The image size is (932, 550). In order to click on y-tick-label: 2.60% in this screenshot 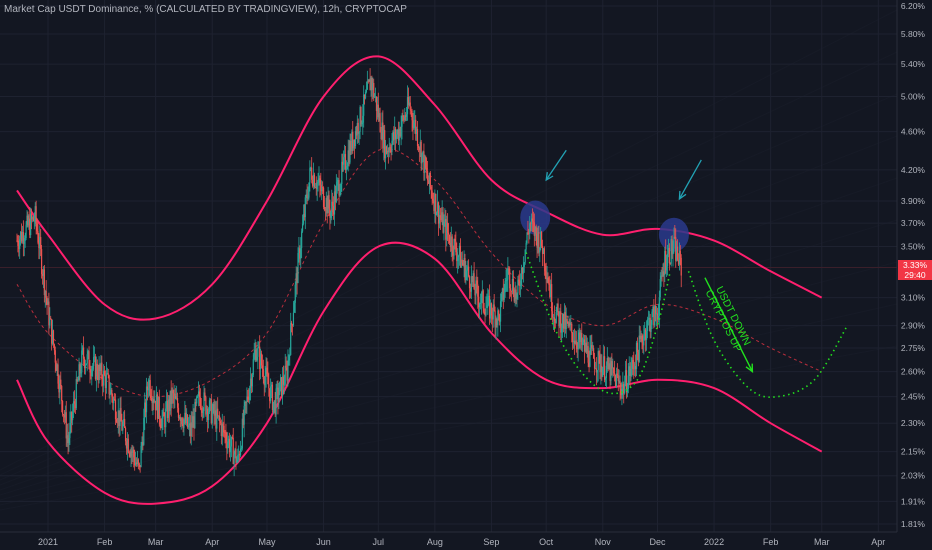, I will do `click(913, 372)`.